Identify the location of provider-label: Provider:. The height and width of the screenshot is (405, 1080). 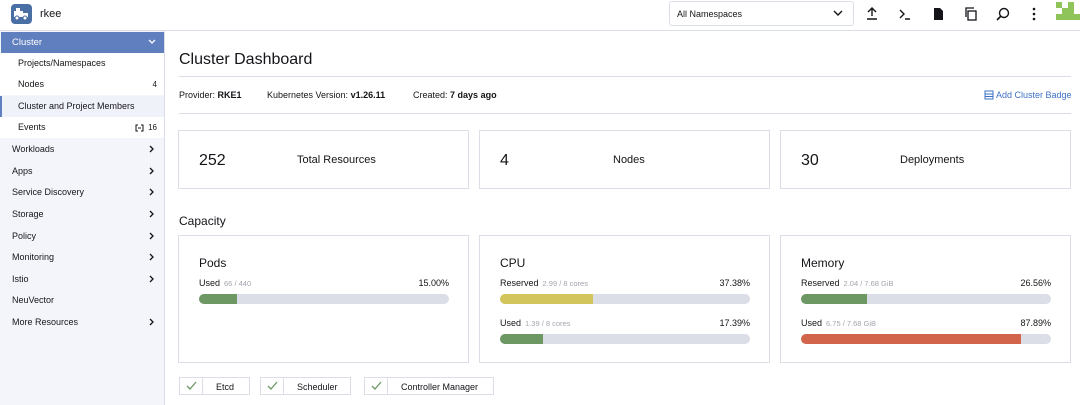
(197, 95).